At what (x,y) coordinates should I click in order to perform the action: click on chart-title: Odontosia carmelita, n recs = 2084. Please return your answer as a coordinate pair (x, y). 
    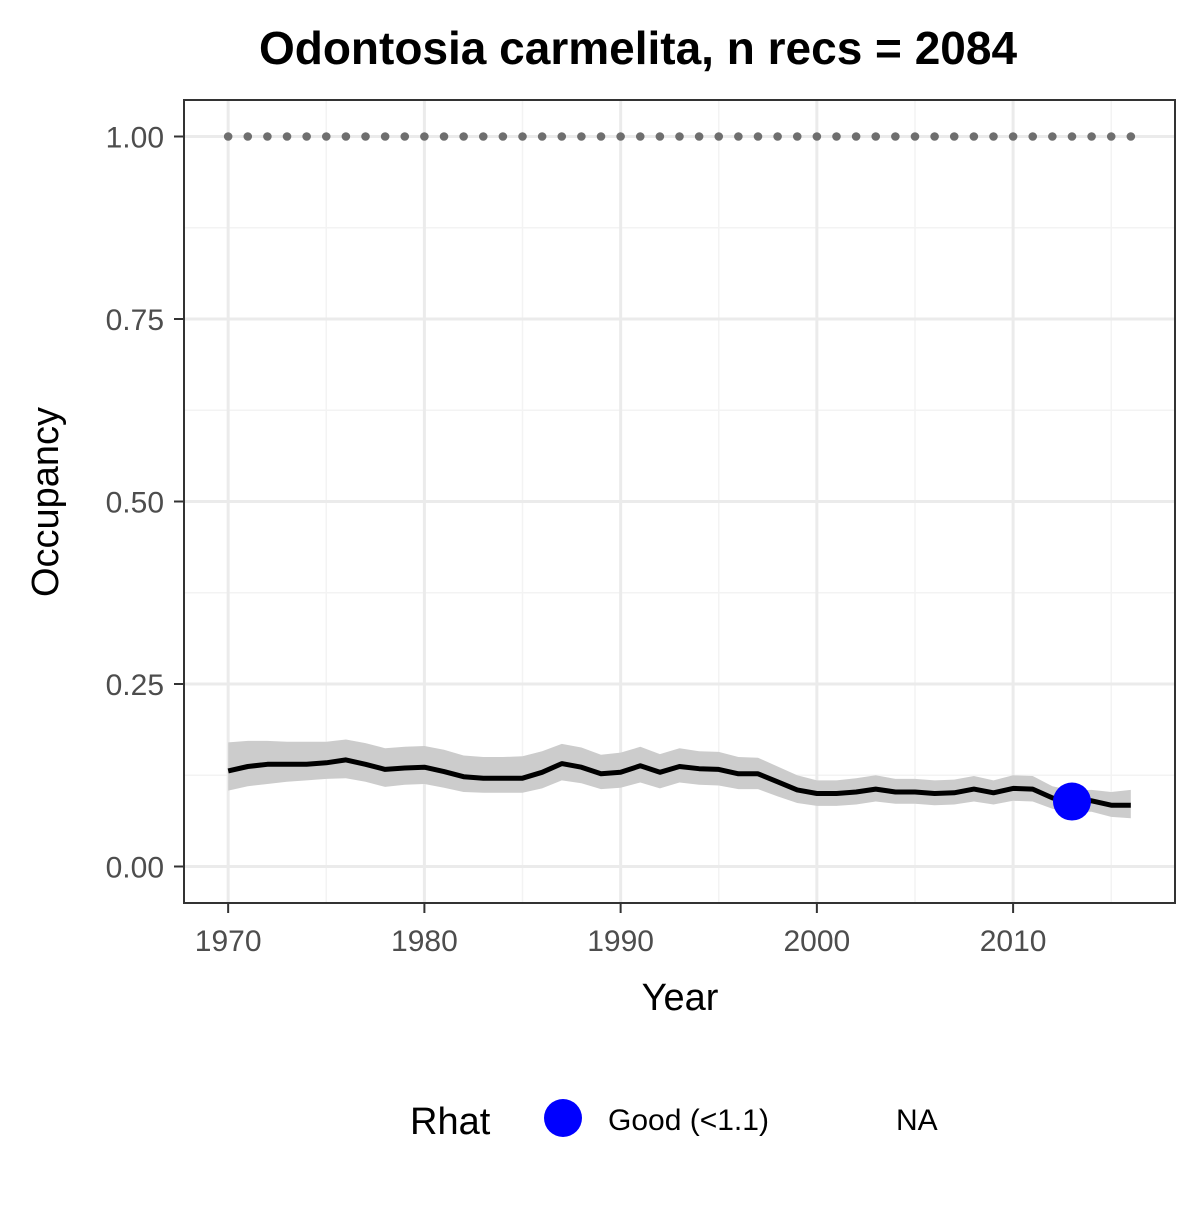
    Looking at the image, I should click on (638, 48).